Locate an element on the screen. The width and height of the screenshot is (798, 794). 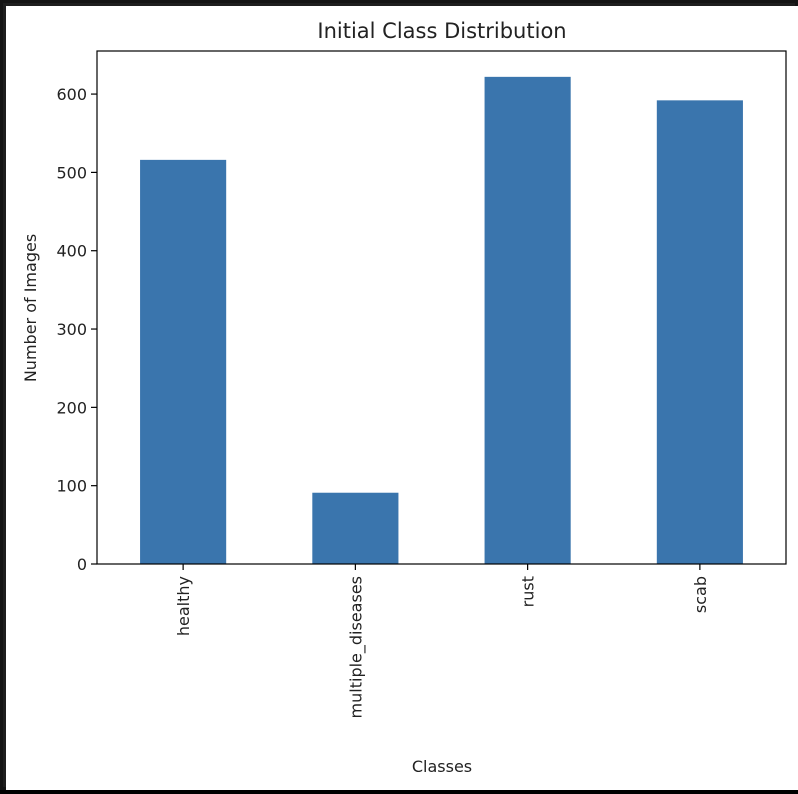
y-tick-label: 300 is located at coordinates (71, 329).